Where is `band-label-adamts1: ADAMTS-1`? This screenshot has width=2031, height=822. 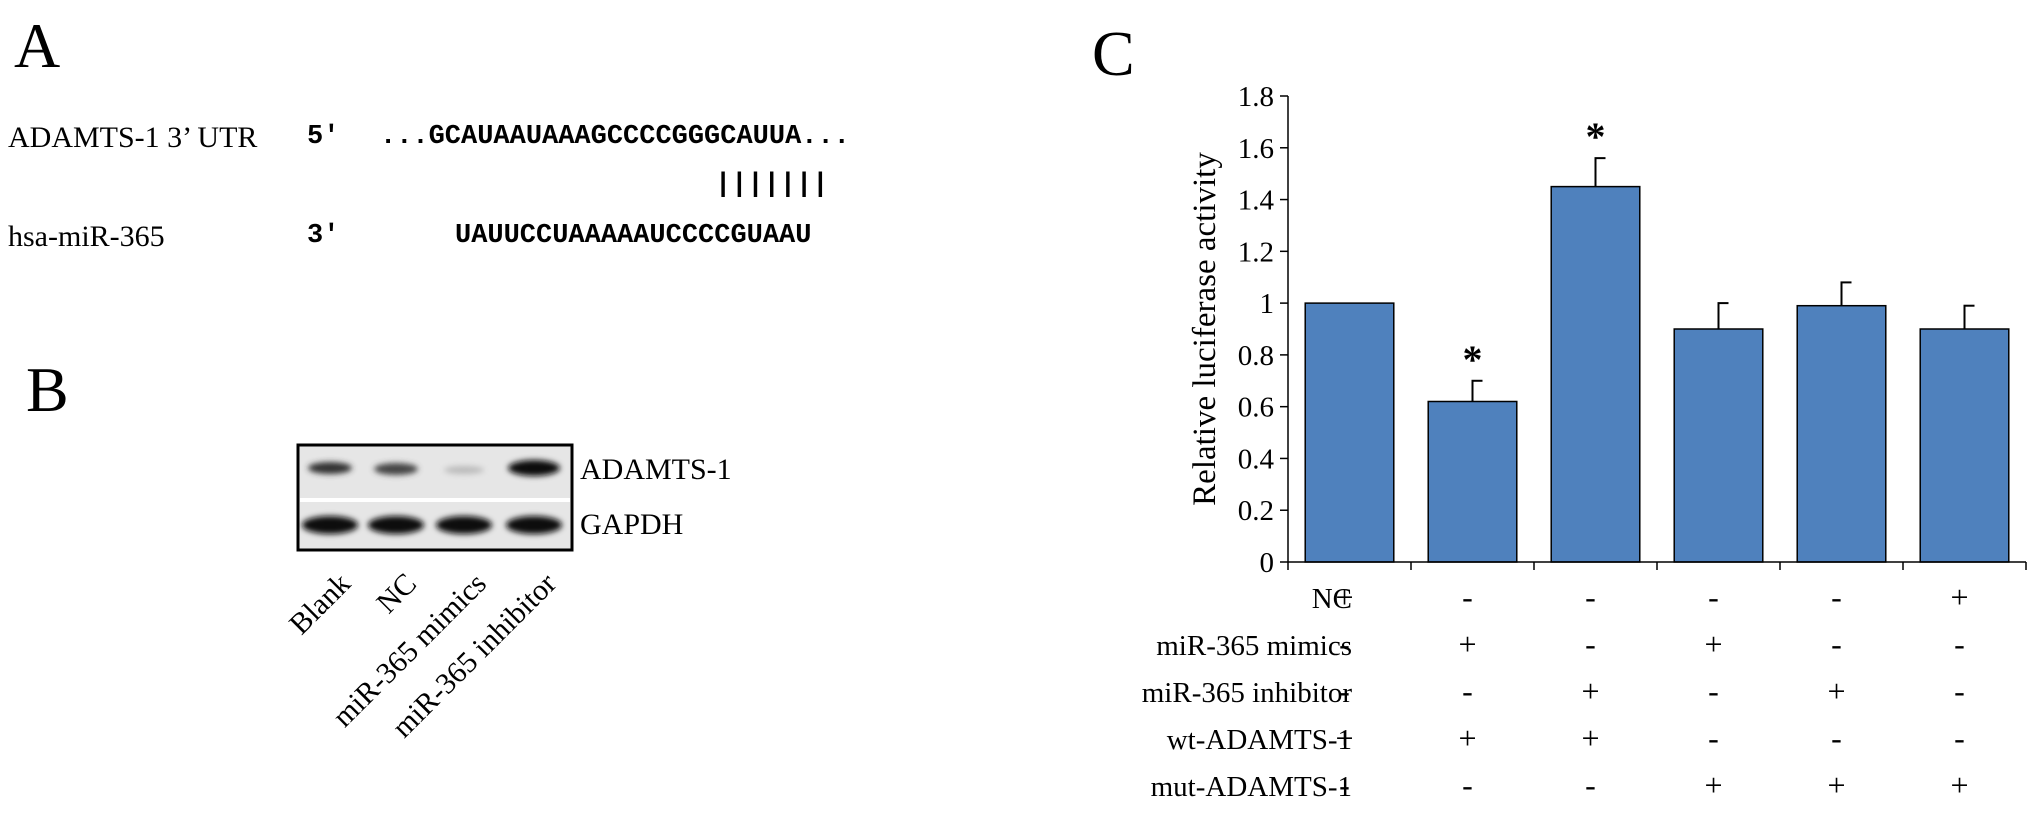 band-label-adamts1: ADAMTS-1 is located at coordinates (656, 469).